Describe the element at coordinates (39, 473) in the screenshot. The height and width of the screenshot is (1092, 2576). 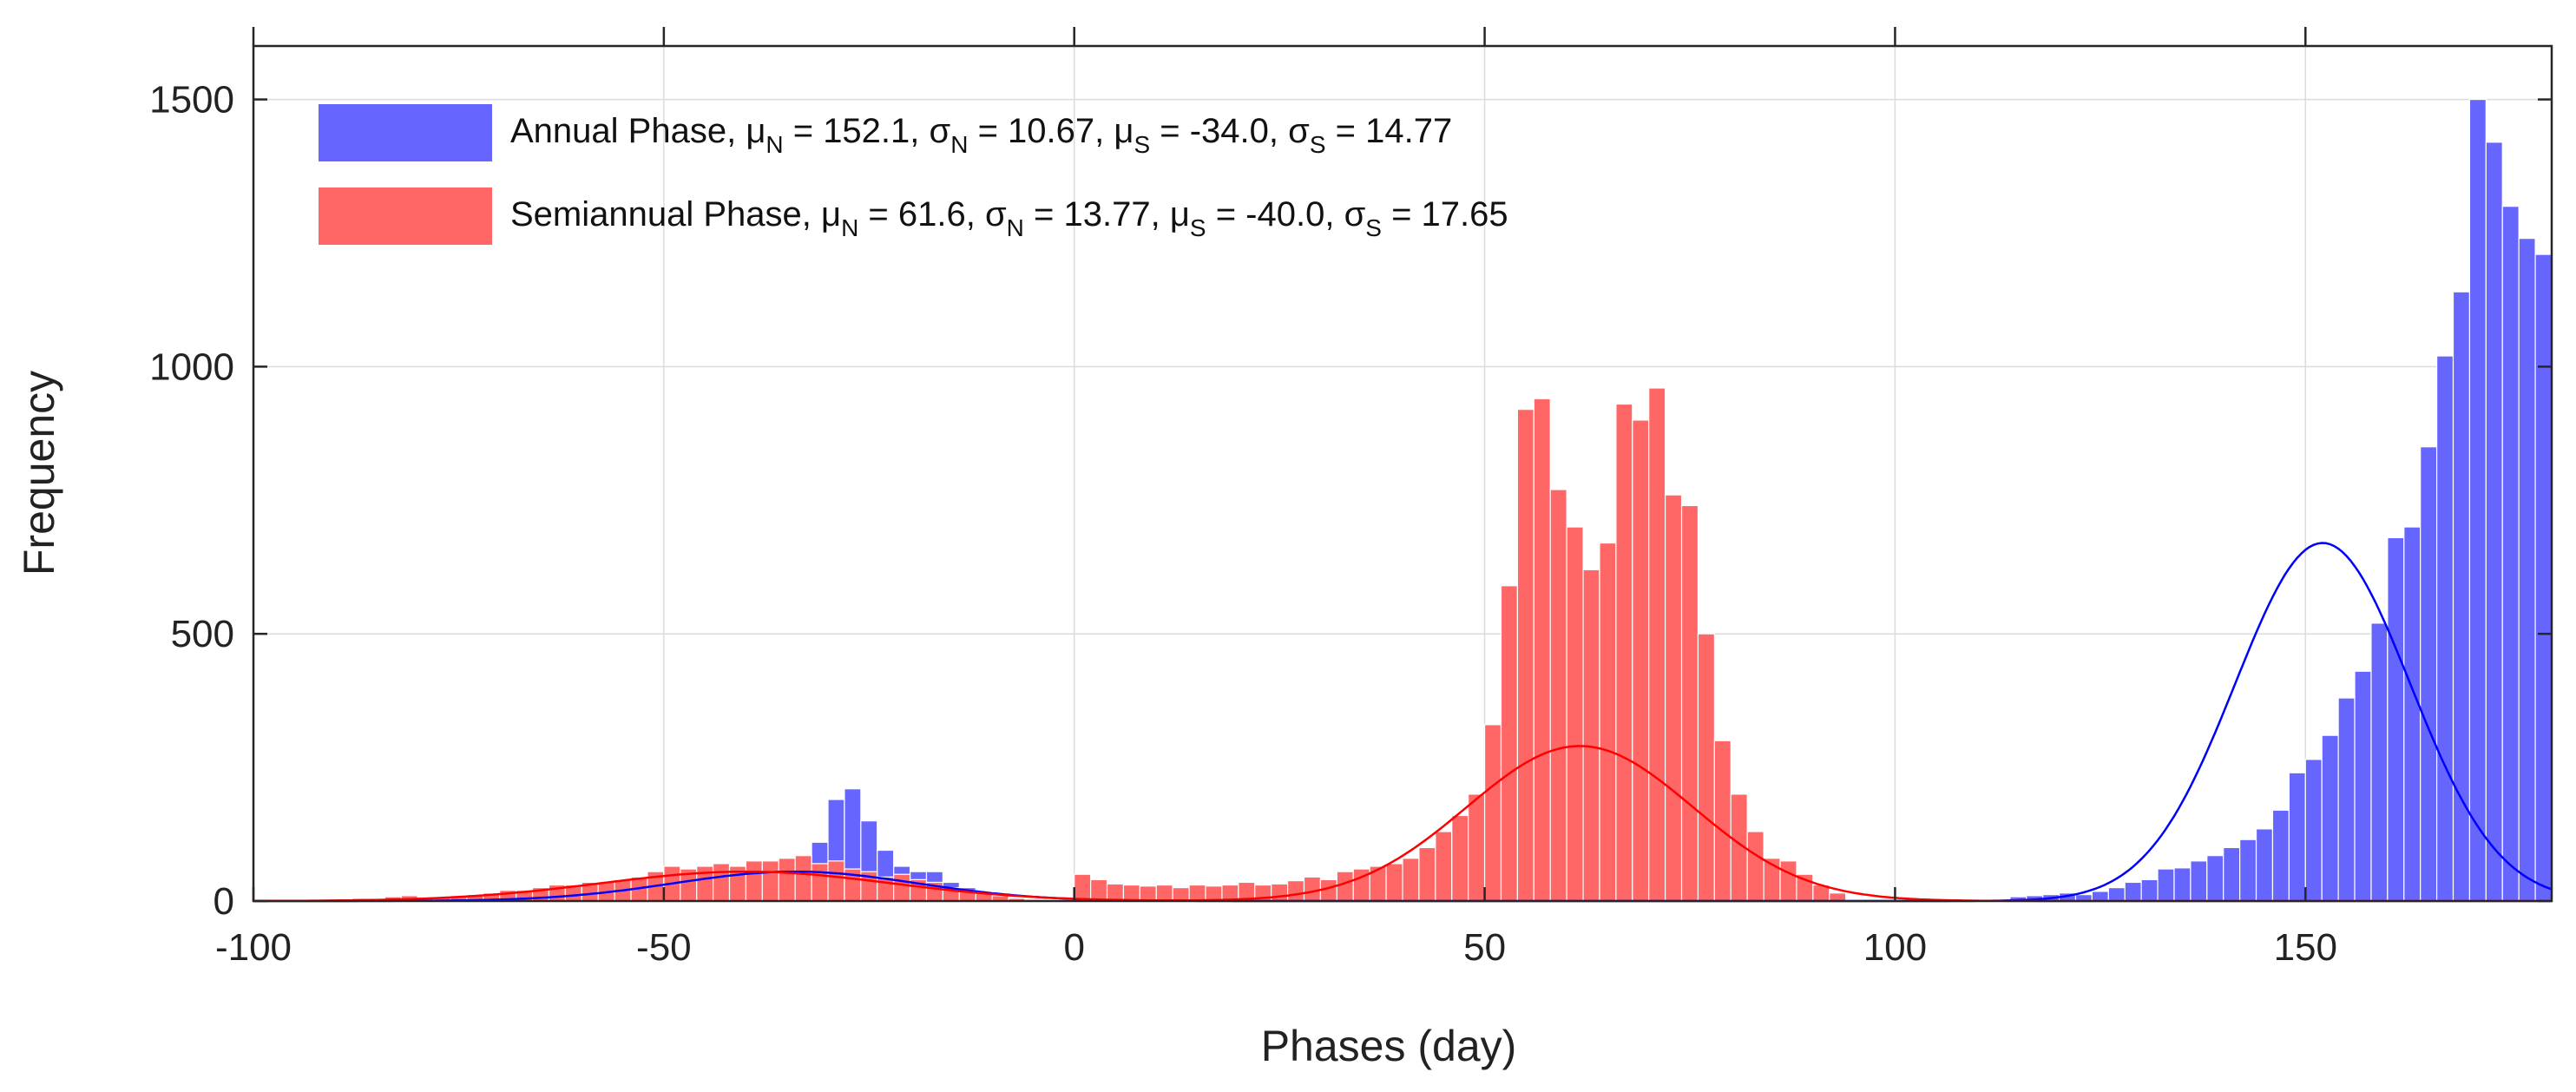
I see `y-axis-label: Frequency` at that location.